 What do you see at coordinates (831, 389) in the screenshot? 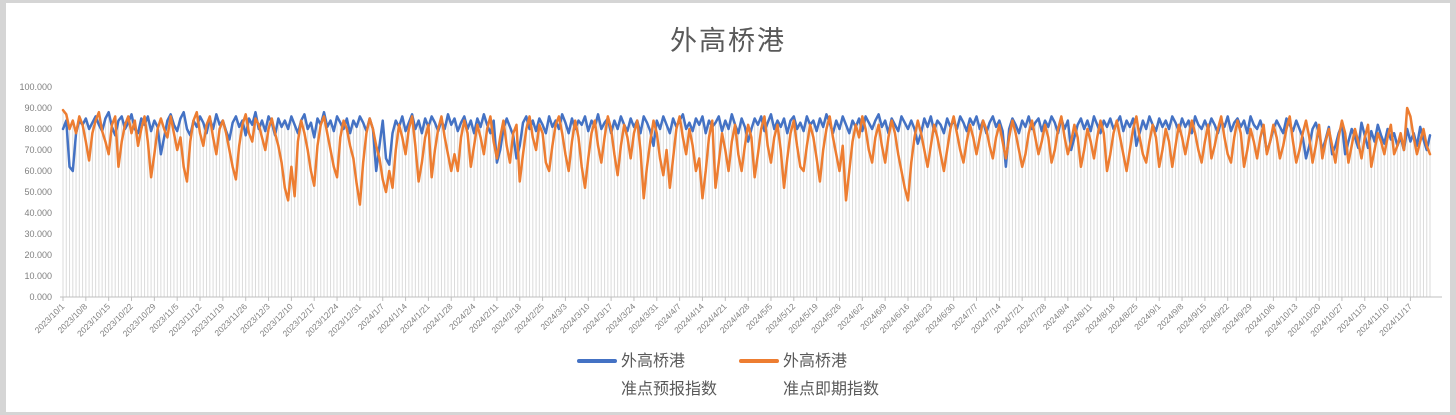
I see `legend-label-spot-line2: 准点即期指数` at bounding box center [831, 389].